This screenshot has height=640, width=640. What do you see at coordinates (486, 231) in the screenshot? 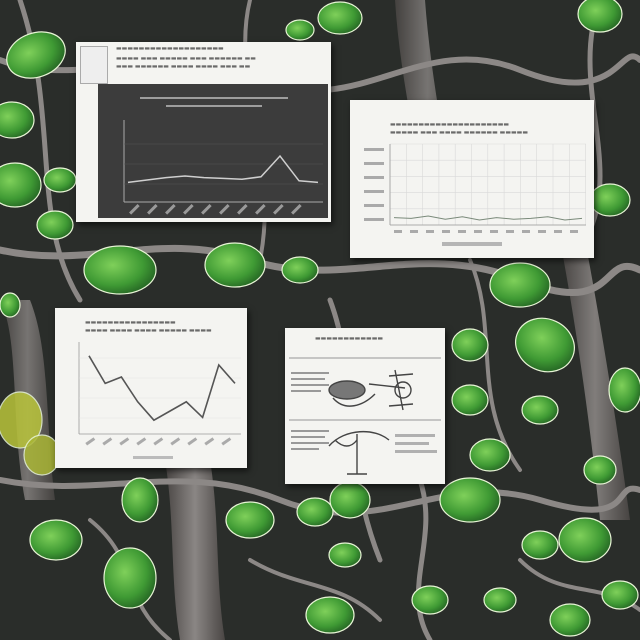
I see `grid-chart-x-ticks` at bounding box center [486, 231].